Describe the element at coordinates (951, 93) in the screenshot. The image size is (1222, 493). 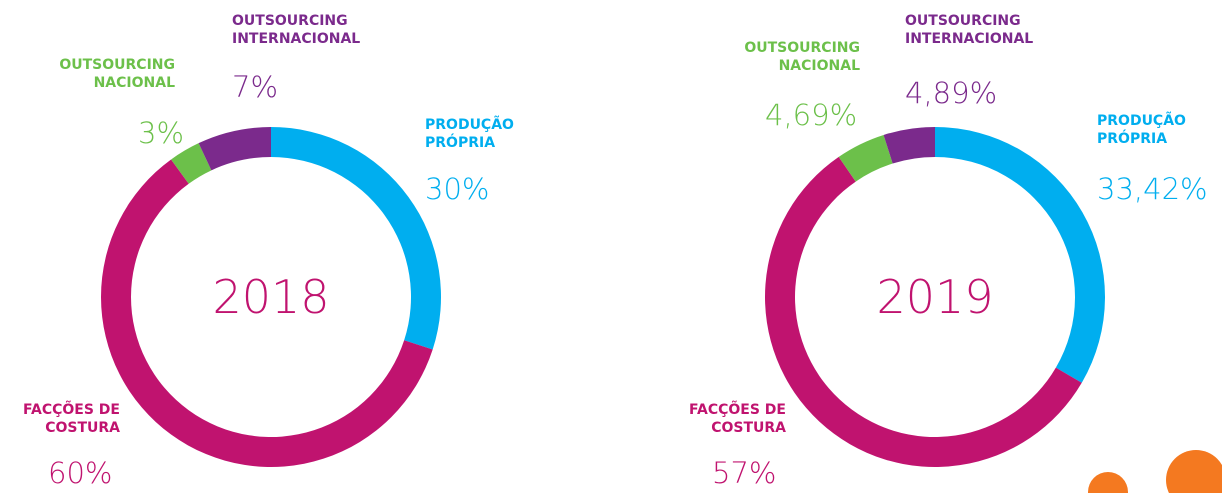
I see `value-label: 4,89%` at that location.